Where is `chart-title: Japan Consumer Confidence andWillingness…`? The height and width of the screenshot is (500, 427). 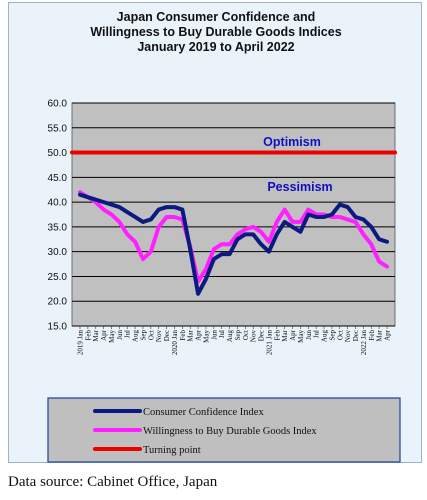 chart-title: Japan Consumer Confidence andWillingness… is located at coordinates (215, 32).